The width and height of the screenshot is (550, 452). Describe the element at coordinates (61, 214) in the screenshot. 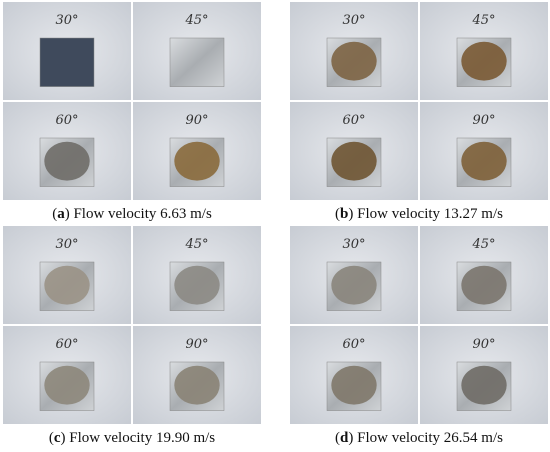

I see `caption-label: a` at that location.